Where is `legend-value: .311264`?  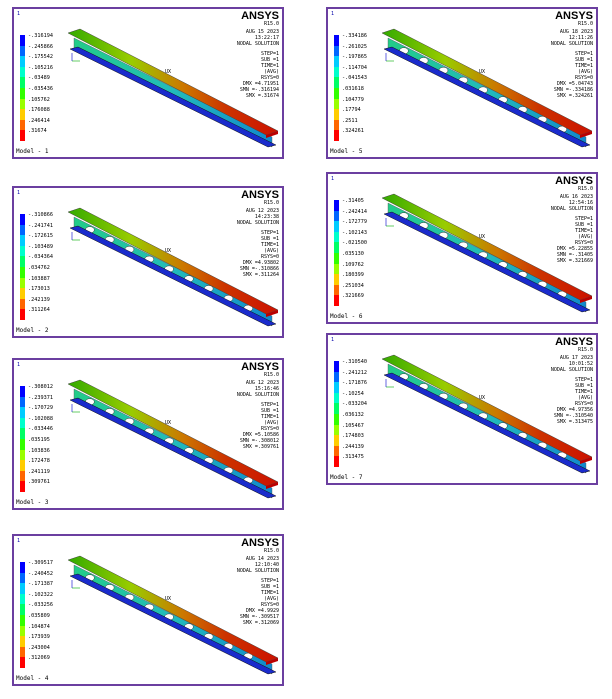
legend-value: .311264 is located at coordinates (39, 310).